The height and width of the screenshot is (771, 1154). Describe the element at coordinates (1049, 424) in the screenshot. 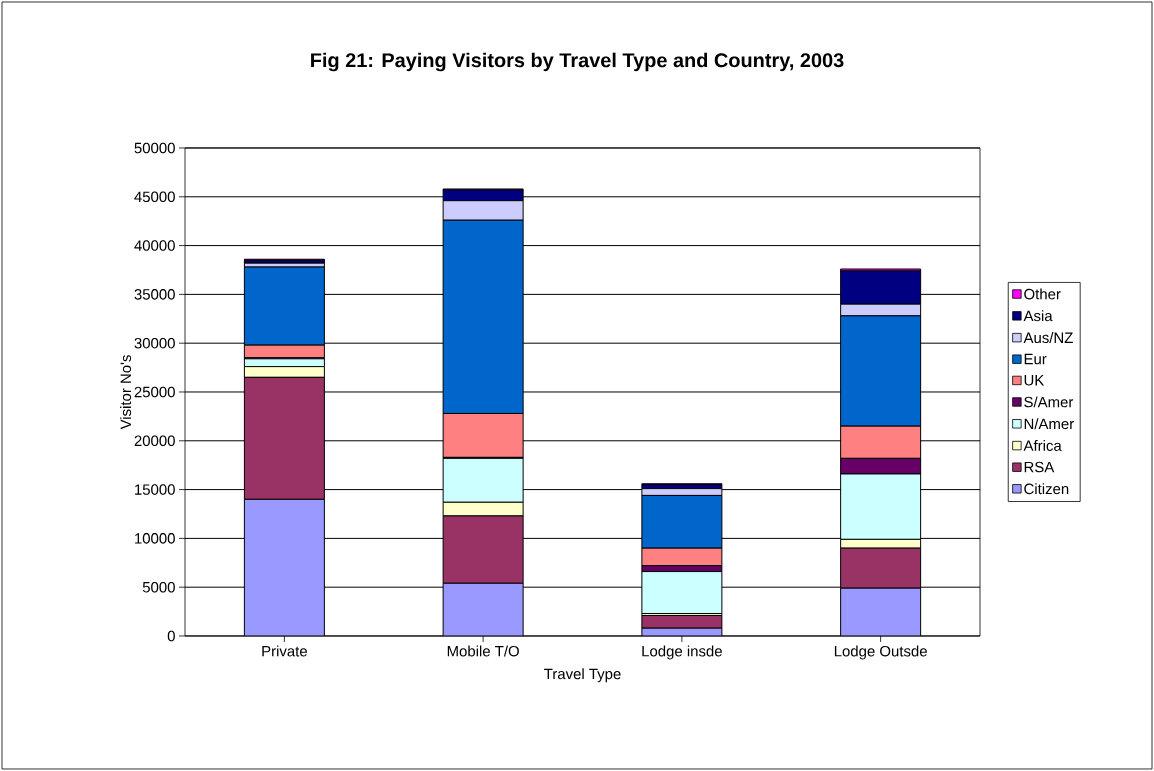

I see `legend-label: N/Amer` at that location.